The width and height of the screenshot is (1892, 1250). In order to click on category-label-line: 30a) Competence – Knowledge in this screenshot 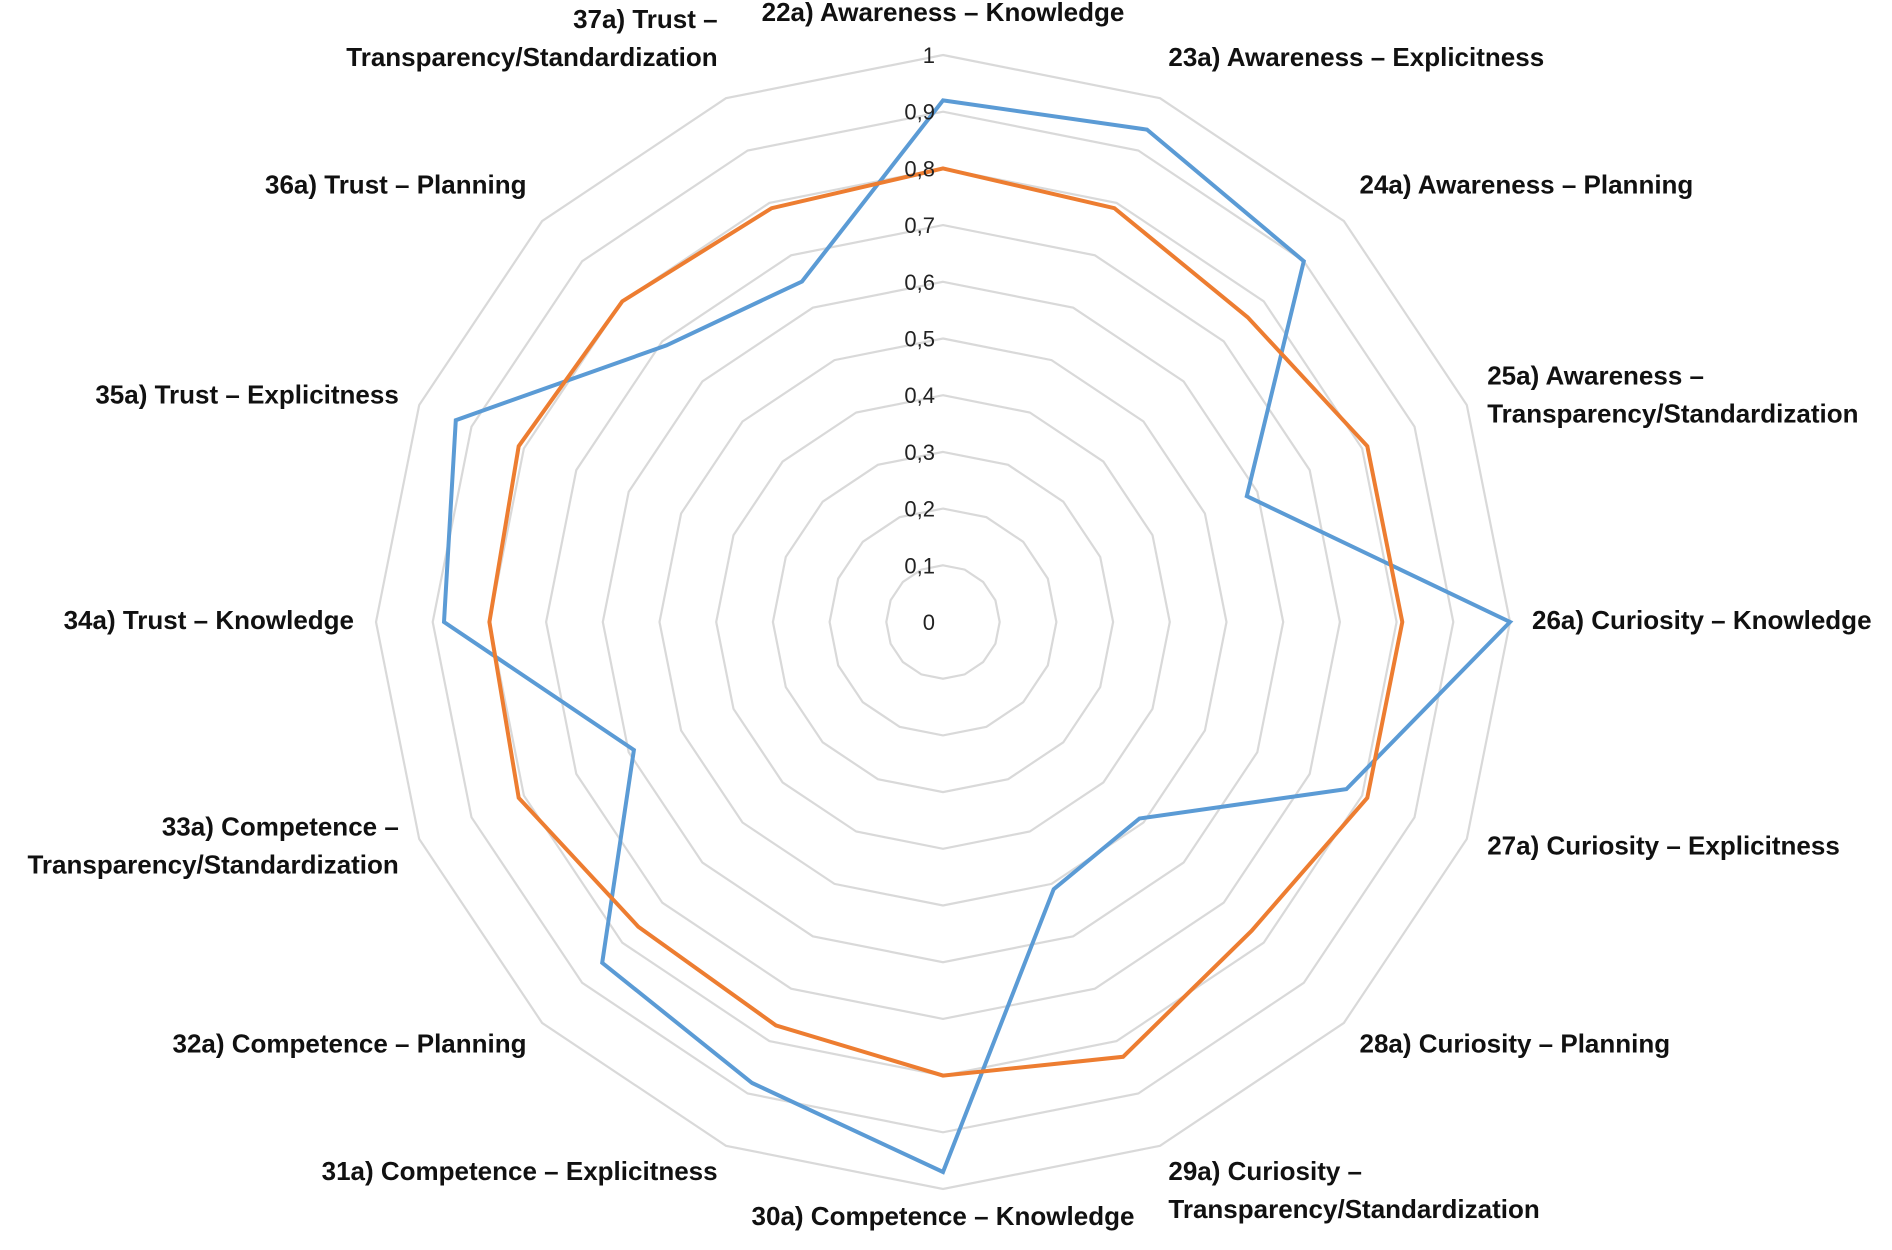, I will do `click(943, 1216)`.